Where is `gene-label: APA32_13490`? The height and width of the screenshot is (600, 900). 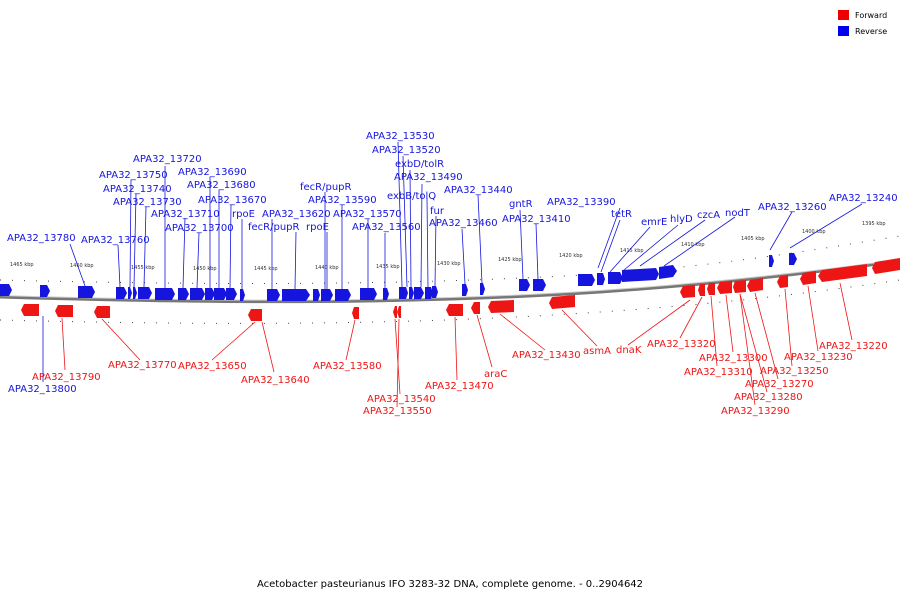
gene-label: APA32_13490 is located at coordinates (428, 177).